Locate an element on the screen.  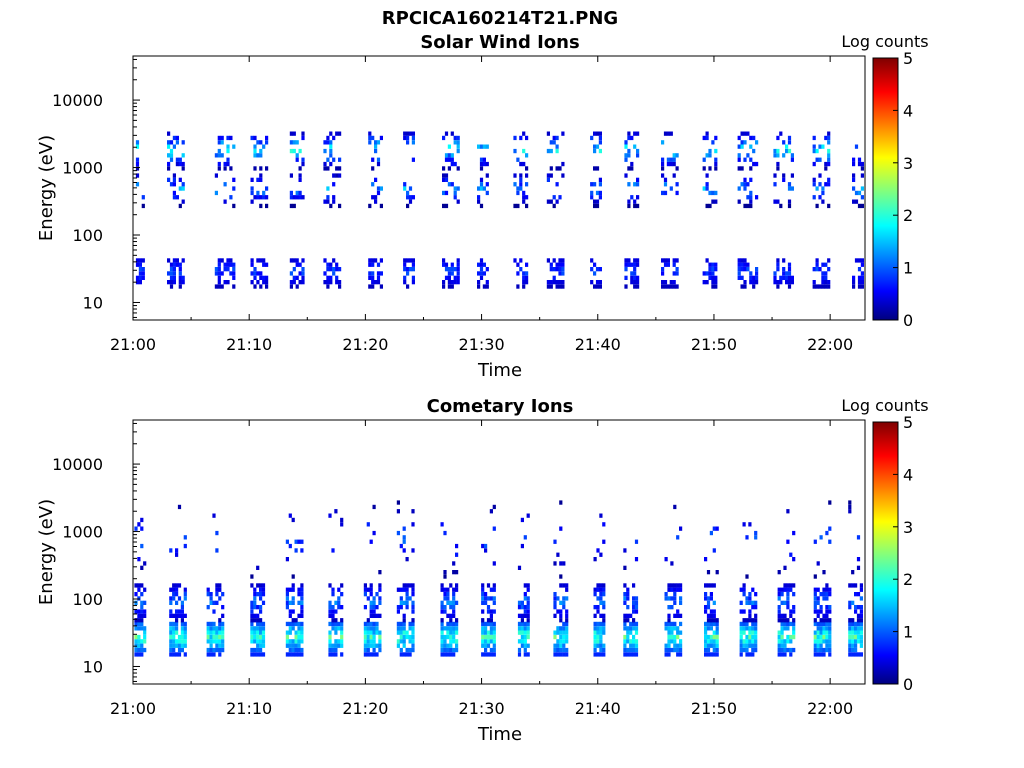
cometary-colorbar-tick-label: 4 is located at coordinates (908, 474).